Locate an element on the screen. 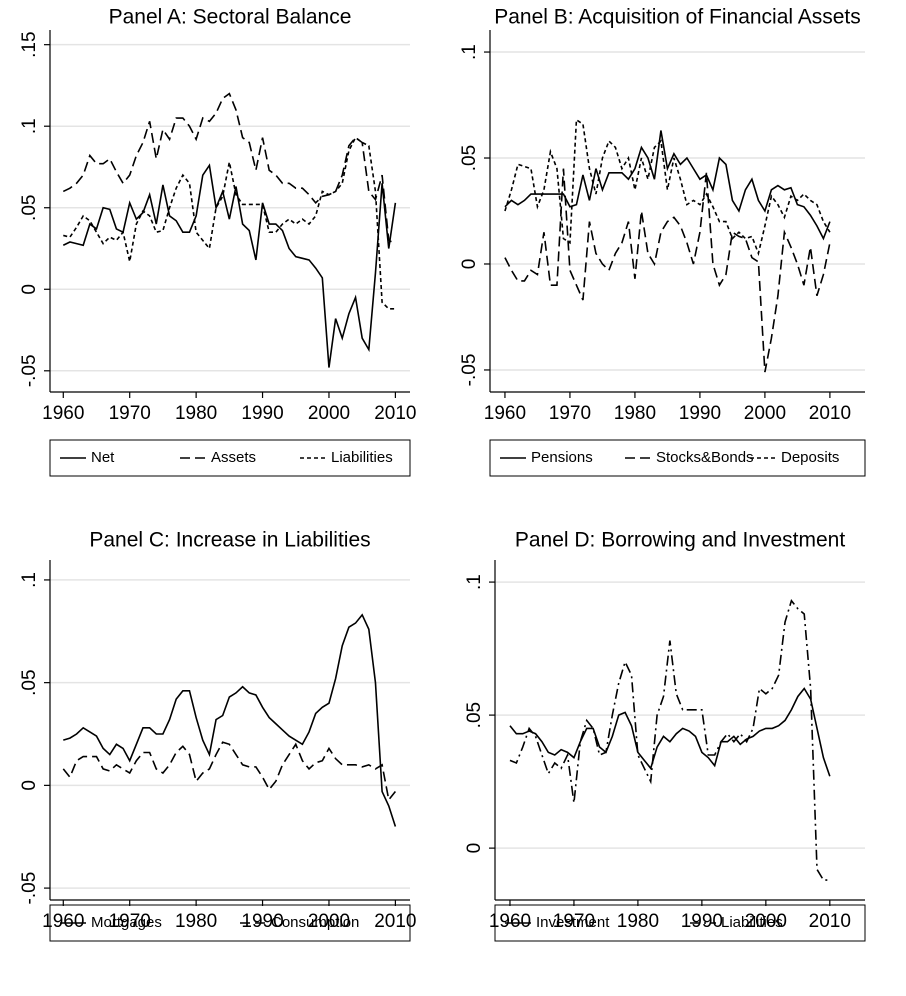 The width and height of the screenshot is (906, 996). panel-title: Panel D: Borrowing and Investment is located at coordinates (680, 540).